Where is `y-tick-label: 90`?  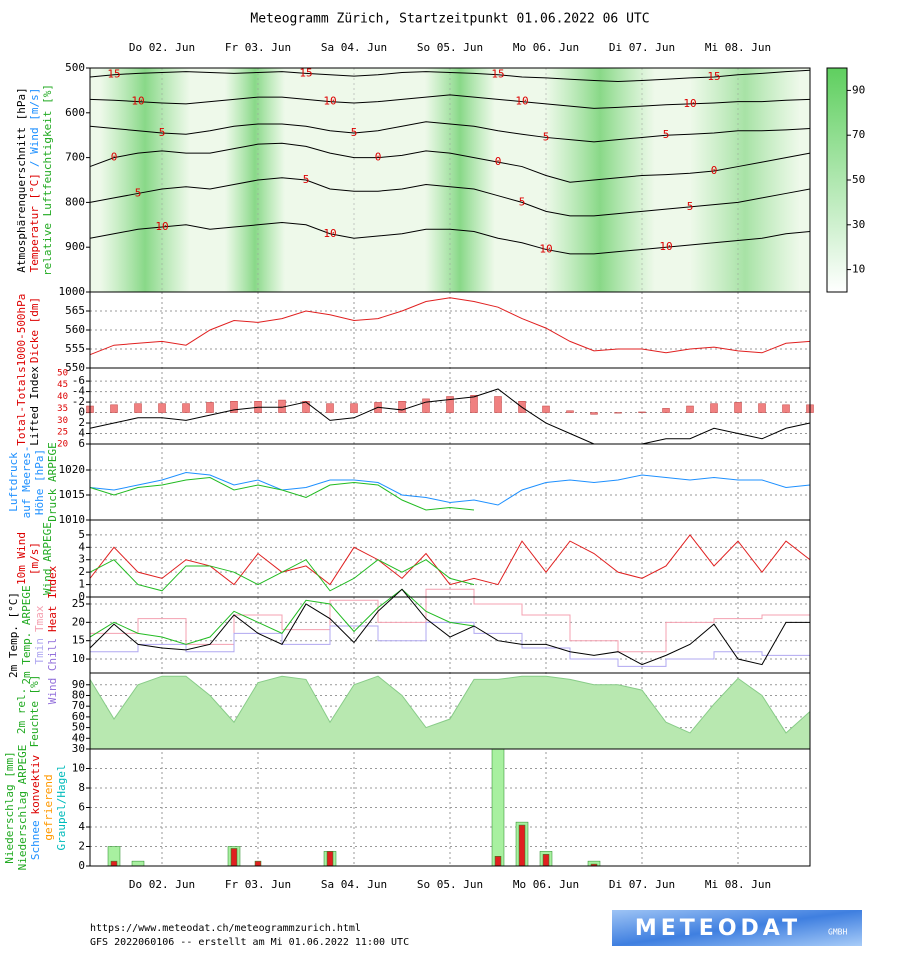 y-tick-label: 90 is located at coordinates (78, 684).